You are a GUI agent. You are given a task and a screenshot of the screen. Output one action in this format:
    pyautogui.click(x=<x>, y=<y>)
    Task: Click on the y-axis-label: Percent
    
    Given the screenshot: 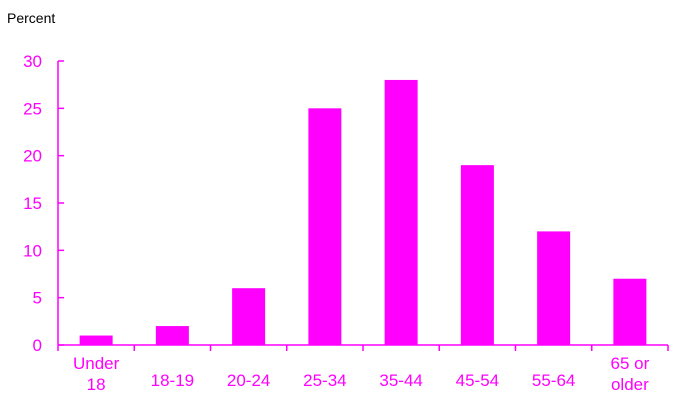 What is the action you would take?
    pyautogui.click(x=31, y=18)
    